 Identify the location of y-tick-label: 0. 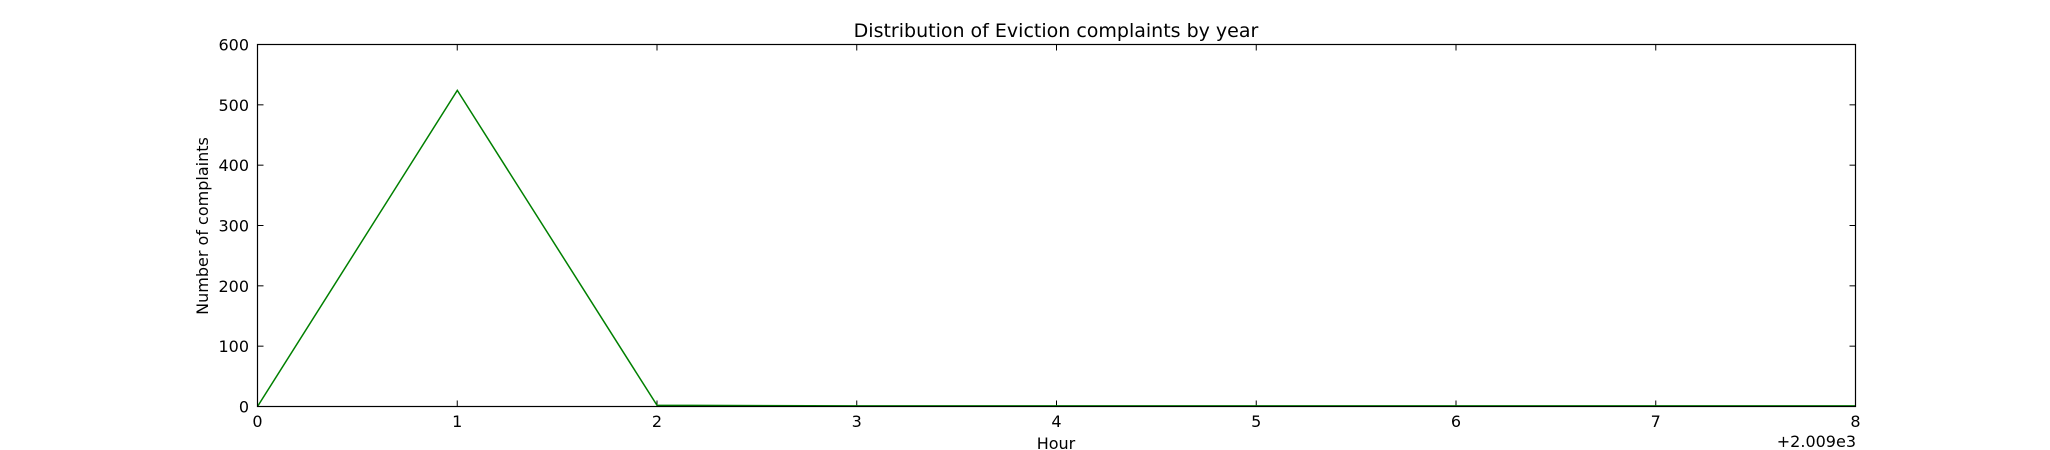
(244, 407).